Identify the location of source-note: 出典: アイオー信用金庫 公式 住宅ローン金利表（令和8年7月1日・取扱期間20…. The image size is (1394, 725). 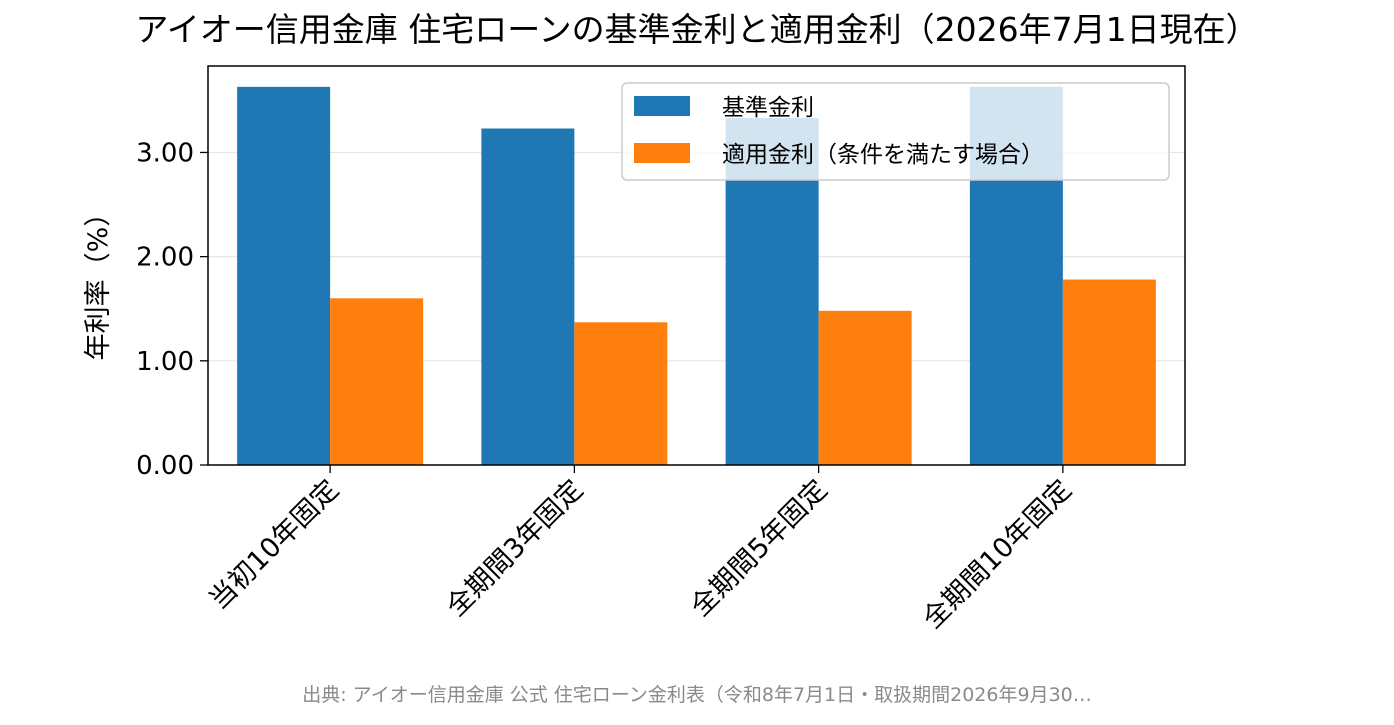
(697, 695).